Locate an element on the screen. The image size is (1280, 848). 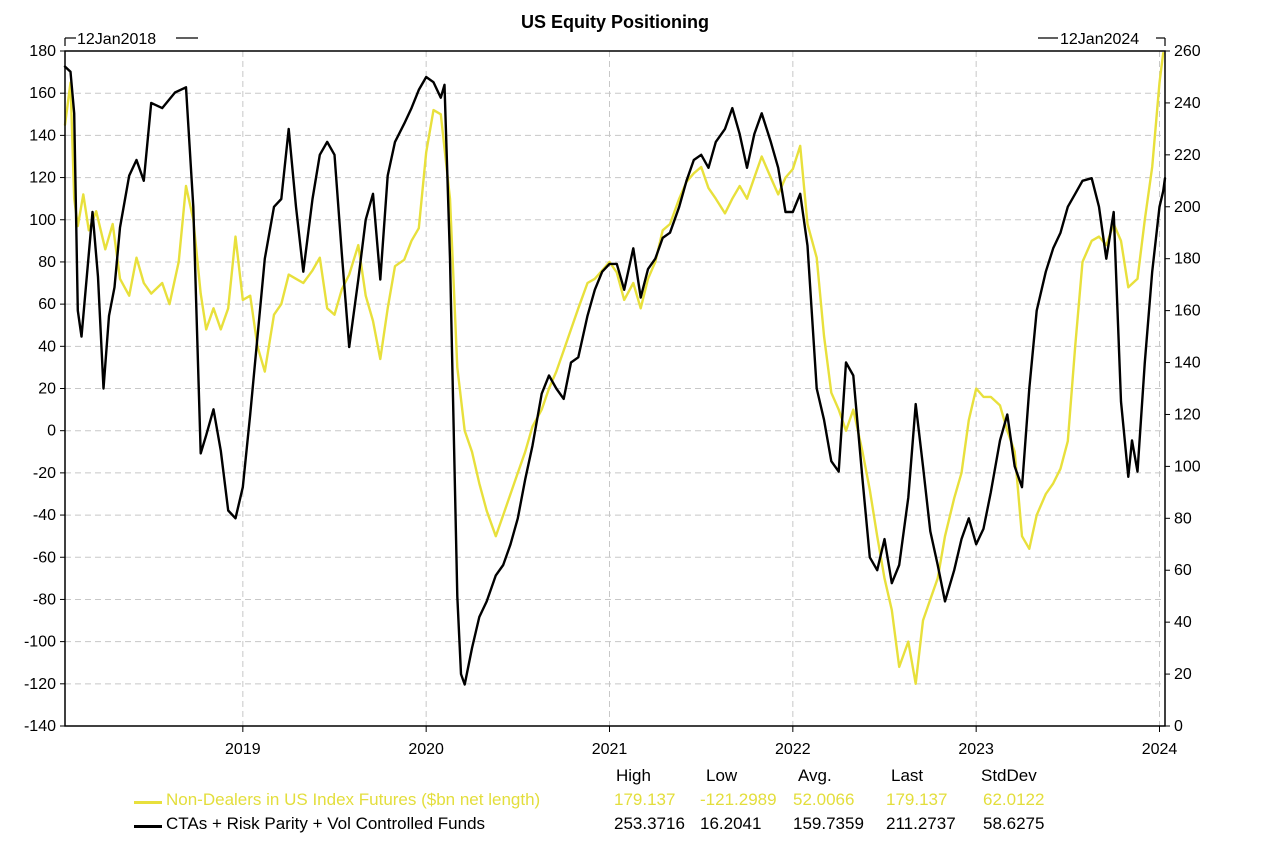
y-left-tick-label: 20 is located at coordinates (47, 389).